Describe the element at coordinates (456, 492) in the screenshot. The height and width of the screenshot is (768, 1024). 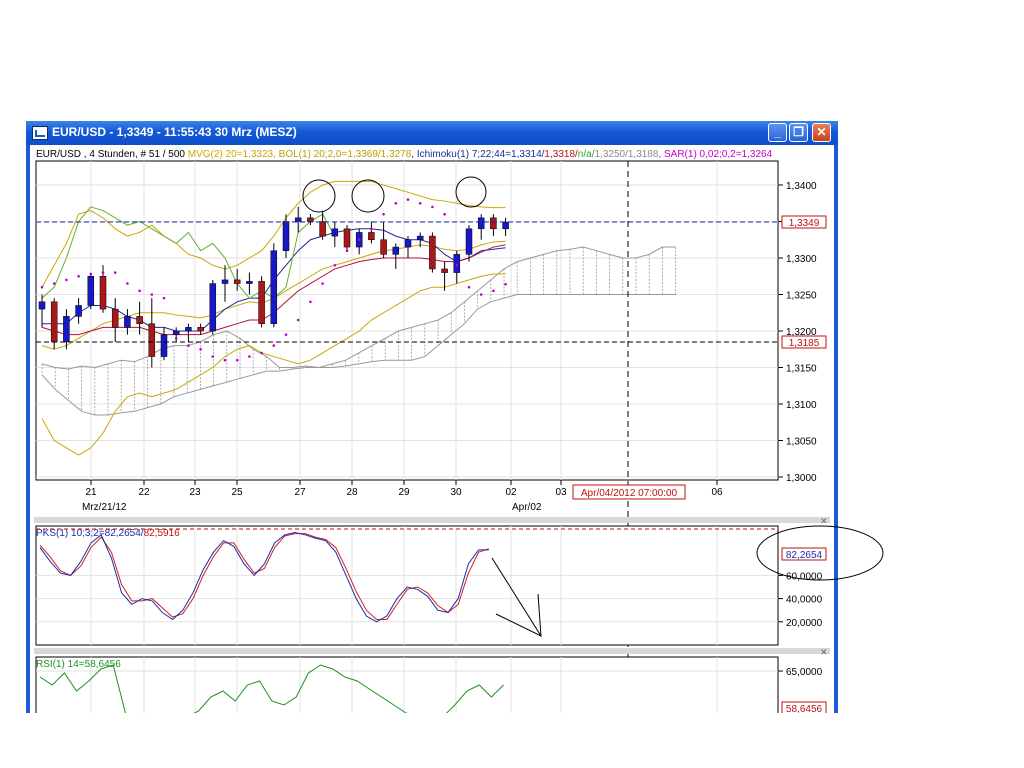
I see `x-tick-label: 30` at that location.